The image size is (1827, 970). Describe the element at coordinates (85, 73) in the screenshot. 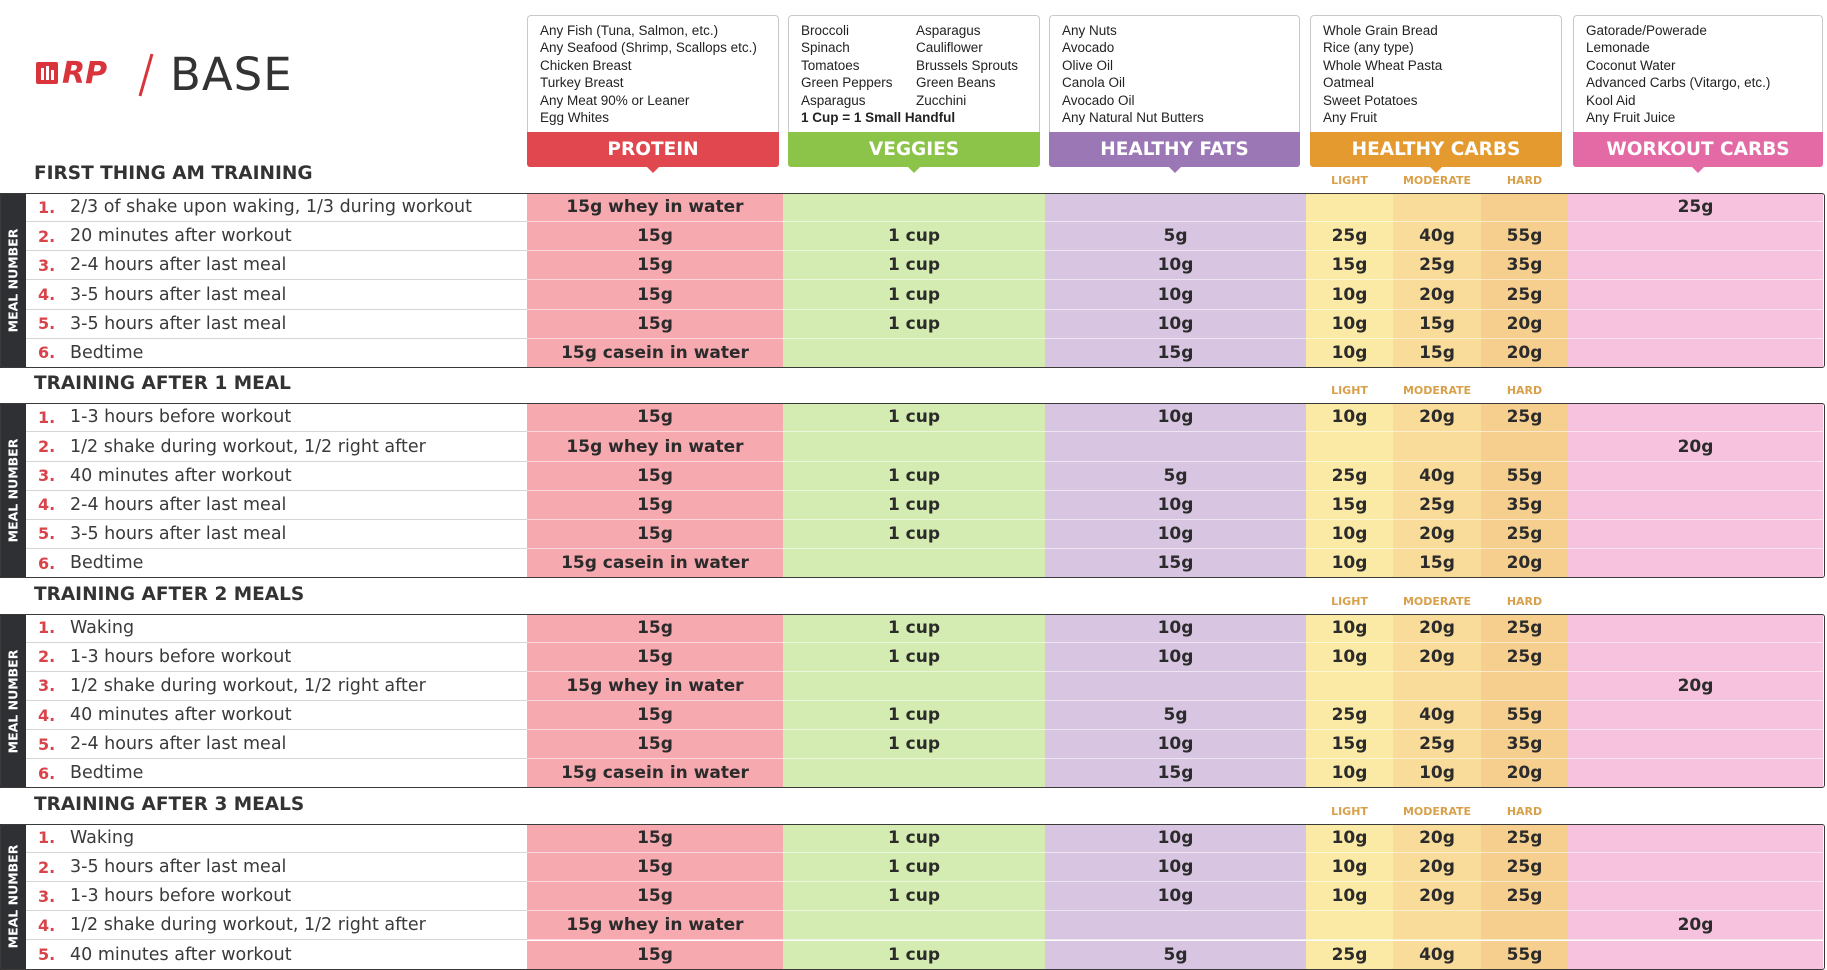

I see `logo-text: RP` at that location.